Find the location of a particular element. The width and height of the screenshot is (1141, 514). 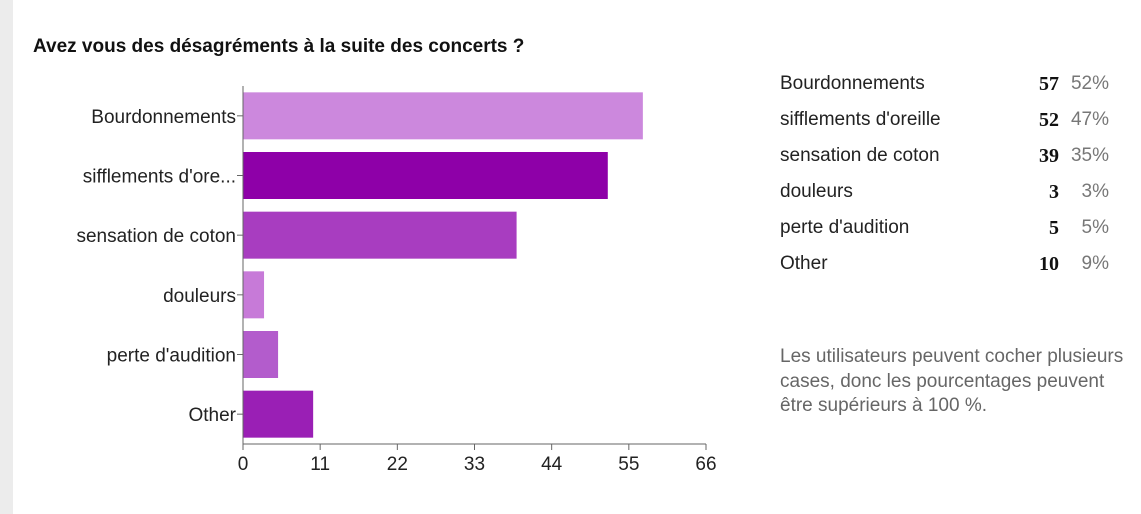

x-tick-label-2: 22 is located at coordinates (397, 464).